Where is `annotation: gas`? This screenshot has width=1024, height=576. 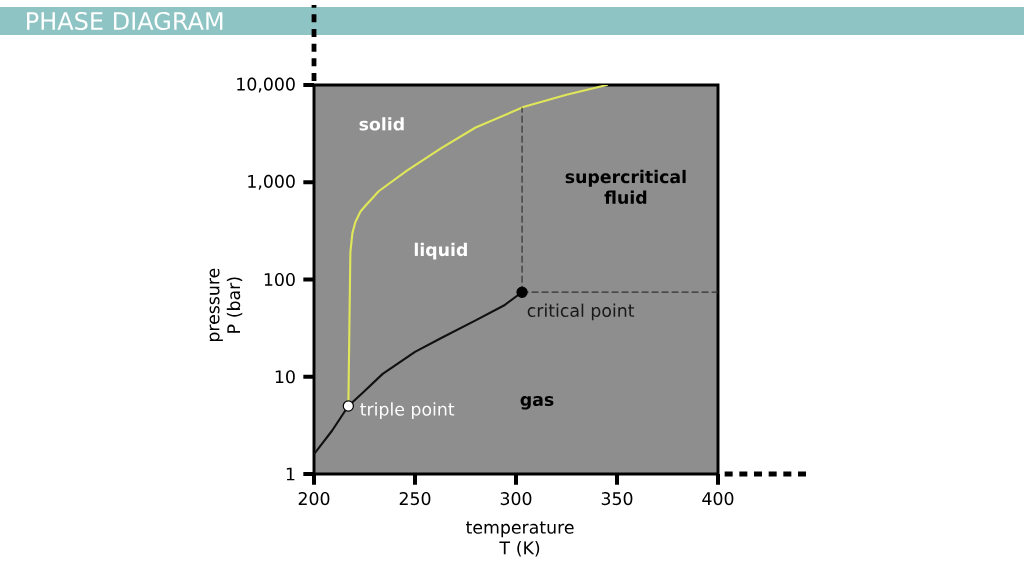 annotation: gas is located at coordinates (537, 403).